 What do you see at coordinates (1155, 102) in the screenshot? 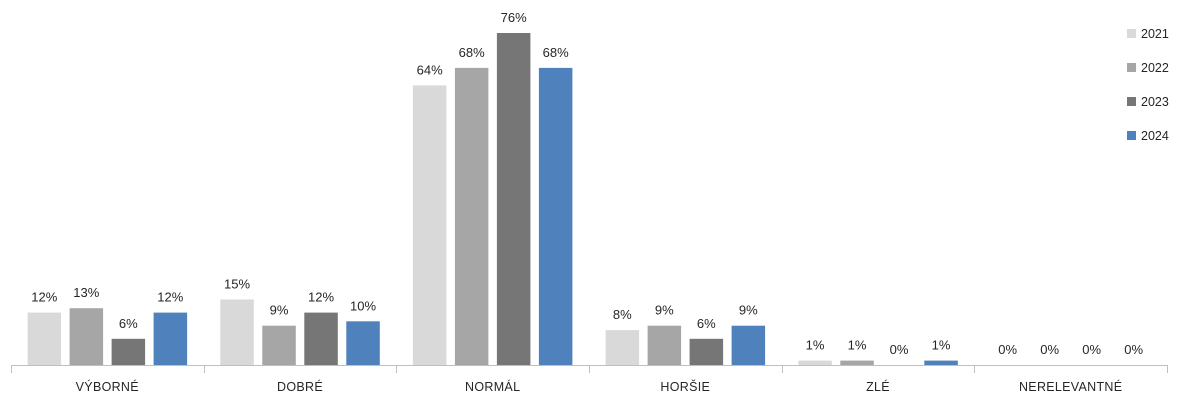
I see `legend-label-2023: 2023` at bounding box center [1155, 102].